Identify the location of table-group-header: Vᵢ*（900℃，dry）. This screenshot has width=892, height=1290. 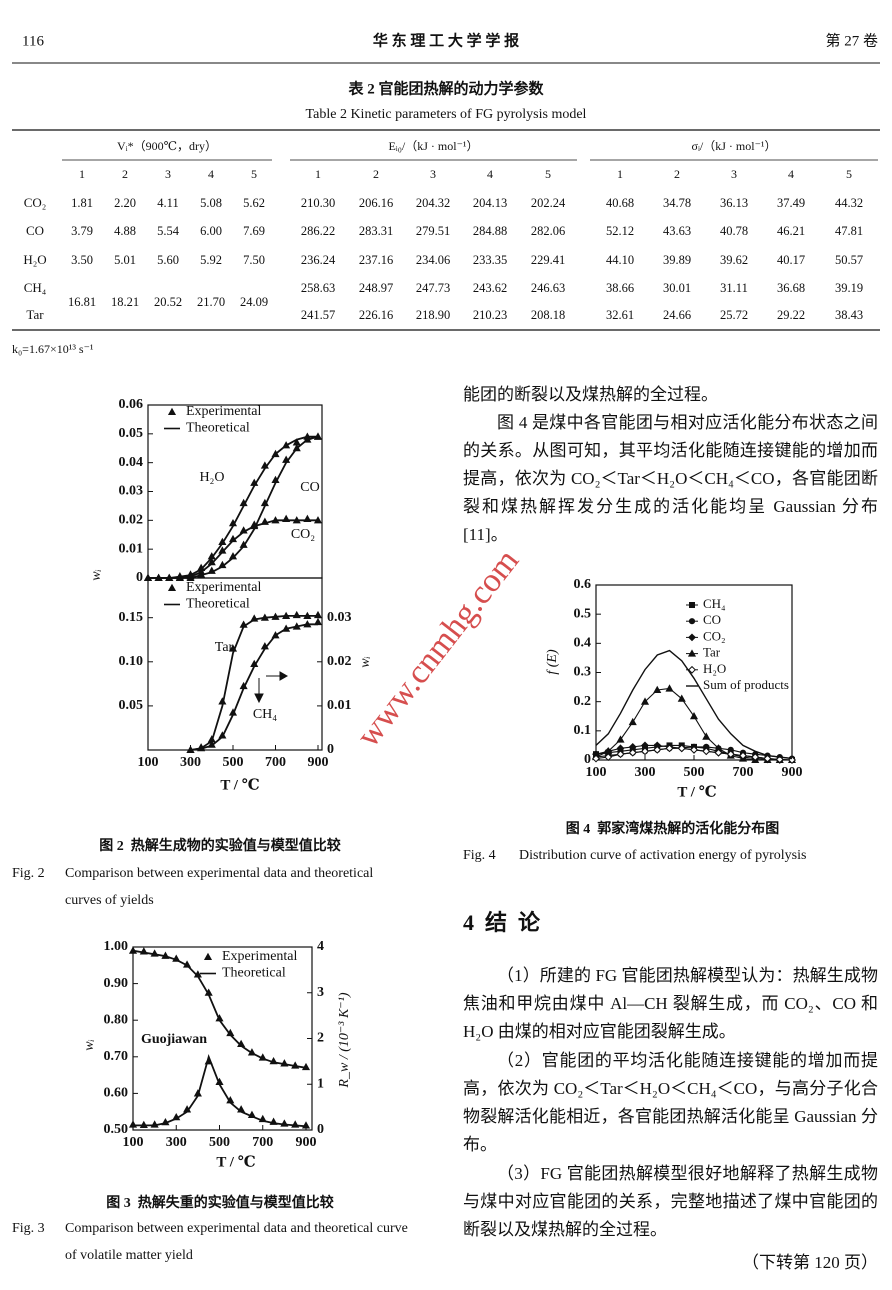
(167, 146).